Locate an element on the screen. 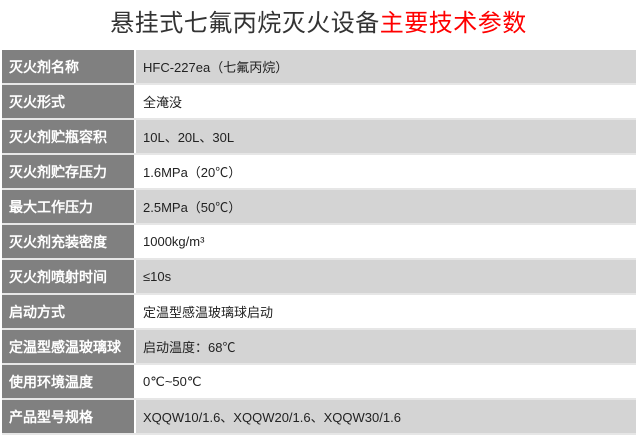  spec-value: HFC-227ea（七氟丙烷） is located at coordinates (385, 67).